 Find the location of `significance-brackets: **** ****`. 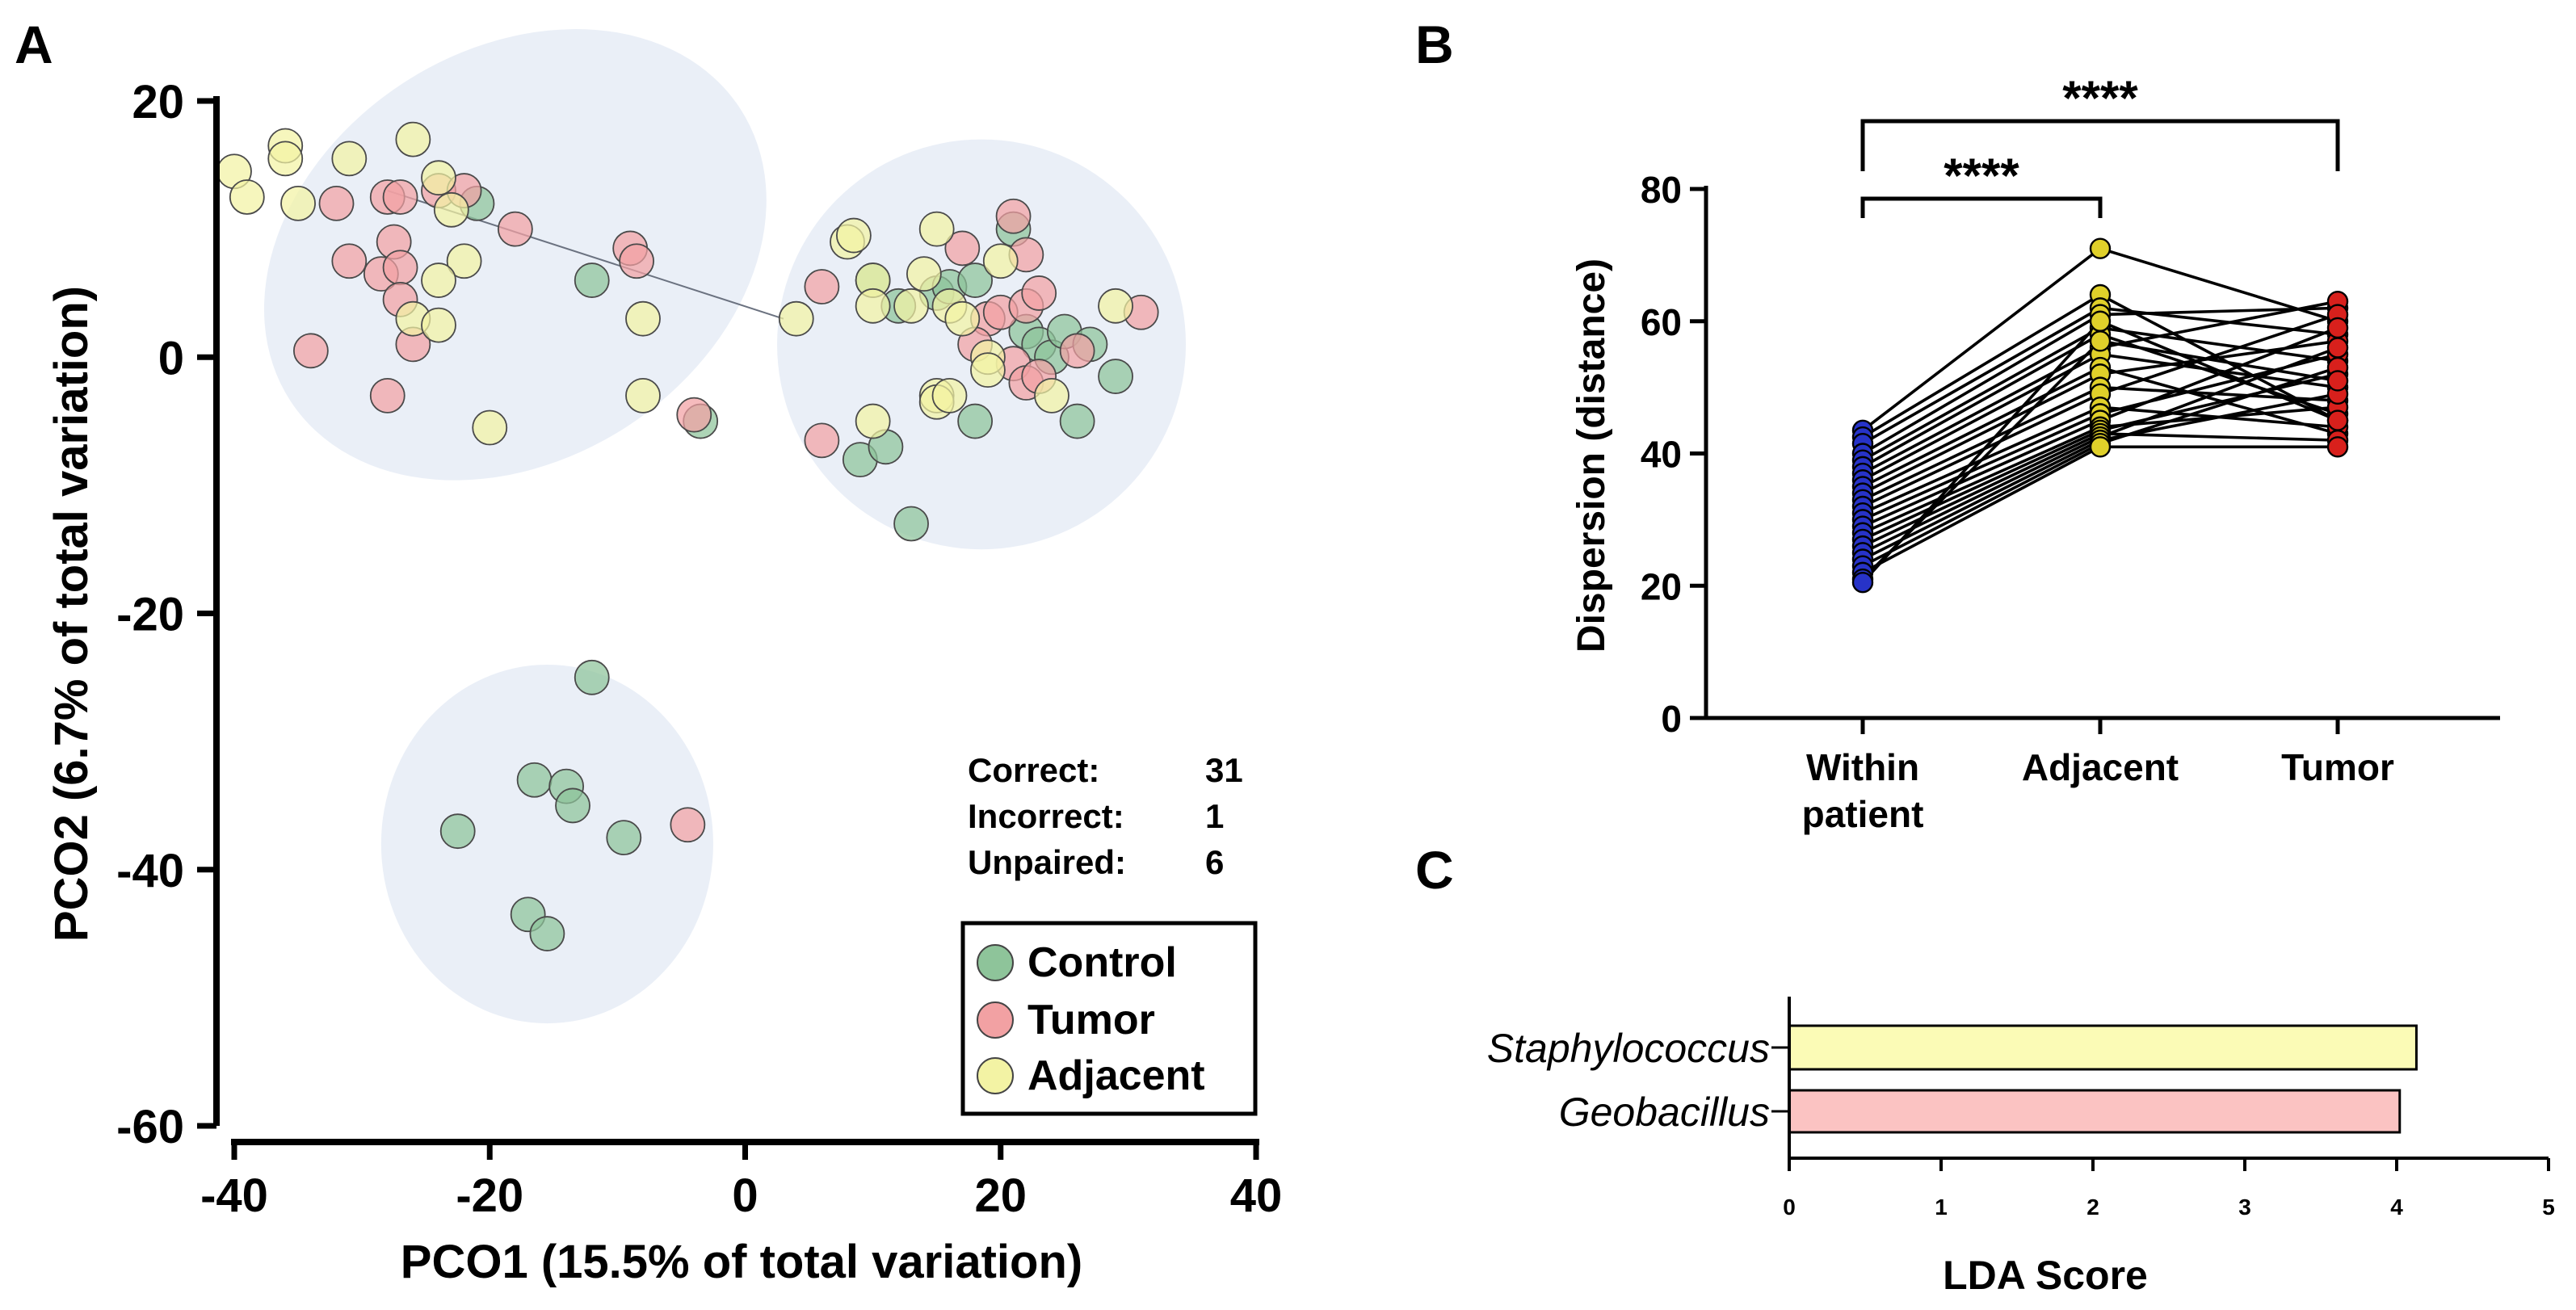

significance-brackets: **** **** is located at coordinates (2100, 144).